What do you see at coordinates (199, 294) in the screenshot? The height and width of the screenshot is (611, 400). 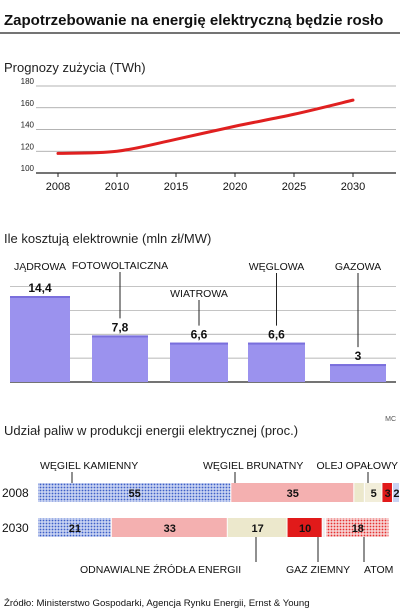 I see `cost-category-label: WIATROWA` at bounding box center [199, 294].